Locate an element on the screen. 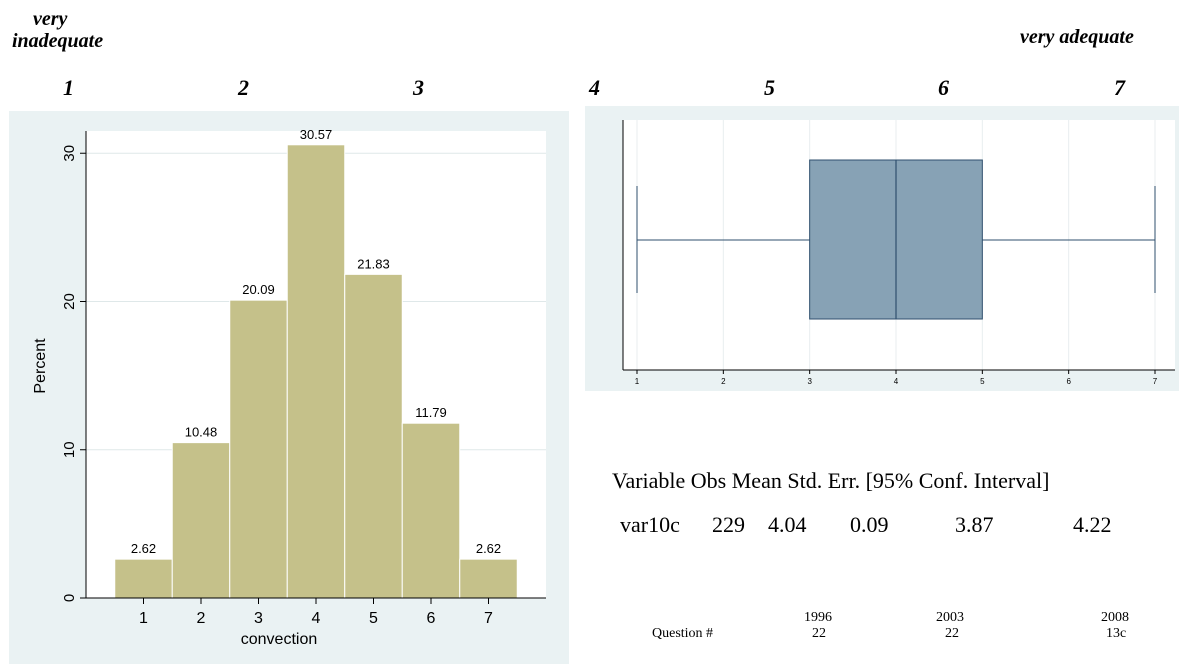 This screenshot has height=669, width=1203. stats-value-variable: var10c is located at coordinates (650, 524).